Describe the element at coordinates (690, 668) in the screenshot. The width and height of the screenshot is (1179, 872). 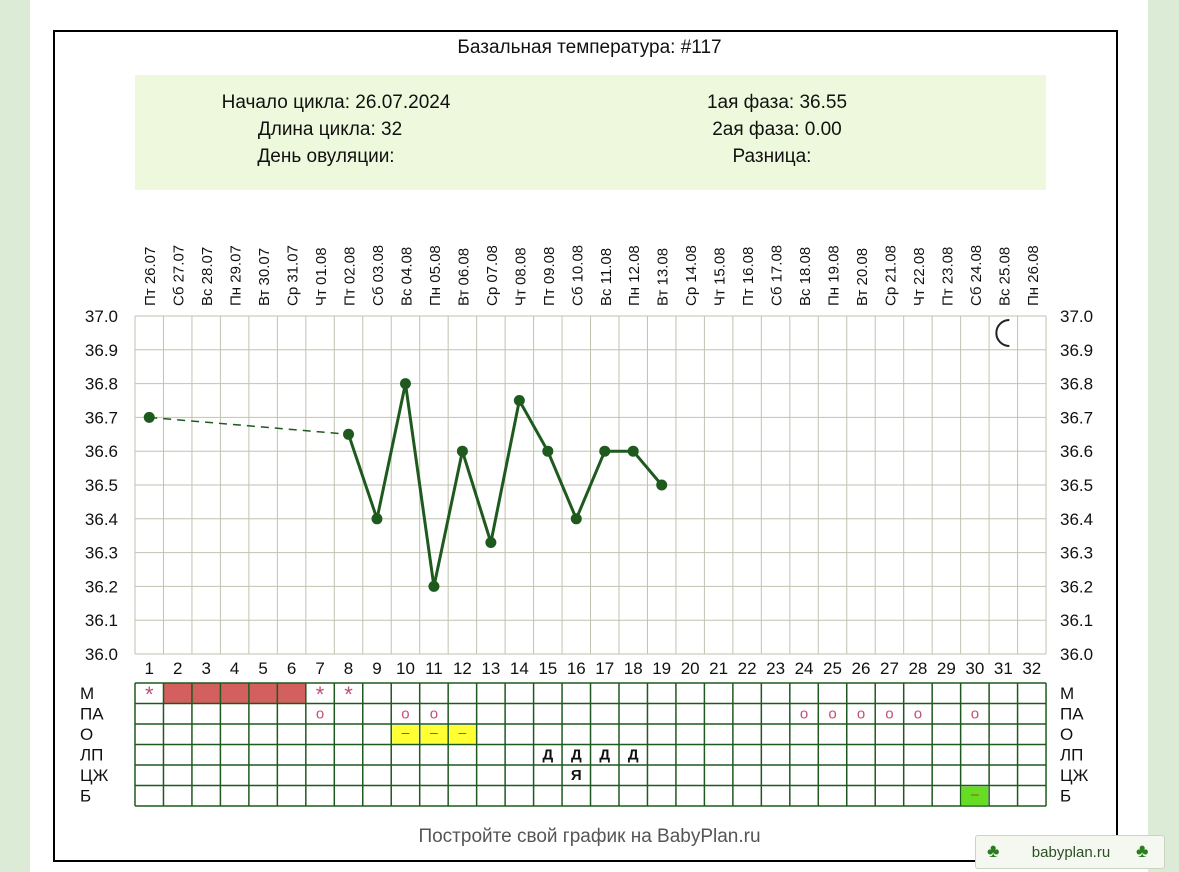
I see `day-number: 20` at that location.